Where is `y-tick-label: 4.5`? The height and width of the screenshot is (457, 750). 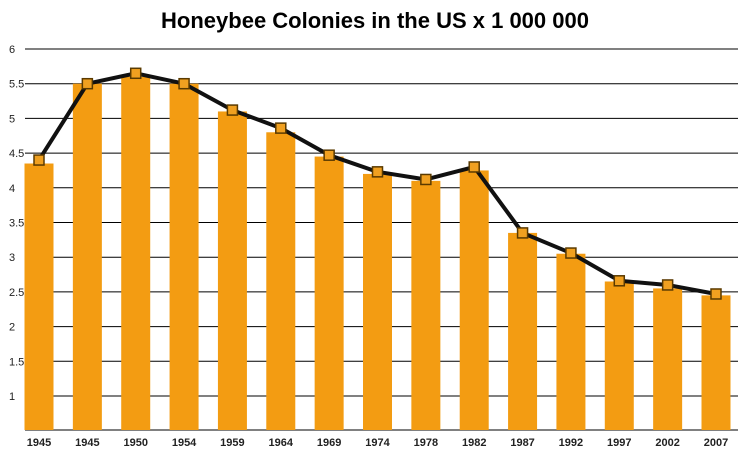 y-tick-label: 4.5 is located at coordinates (16, 154).